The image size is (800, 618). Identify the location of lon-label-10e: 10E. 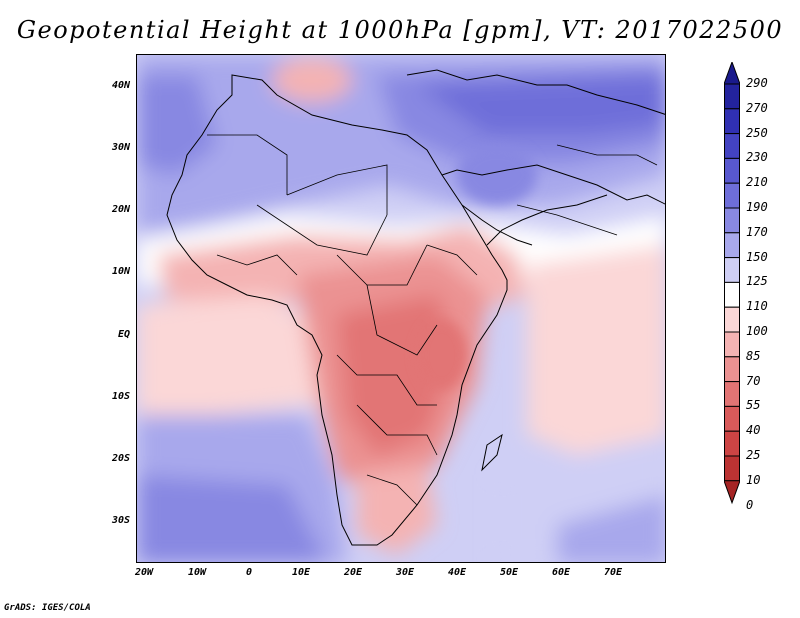
(301, 572).